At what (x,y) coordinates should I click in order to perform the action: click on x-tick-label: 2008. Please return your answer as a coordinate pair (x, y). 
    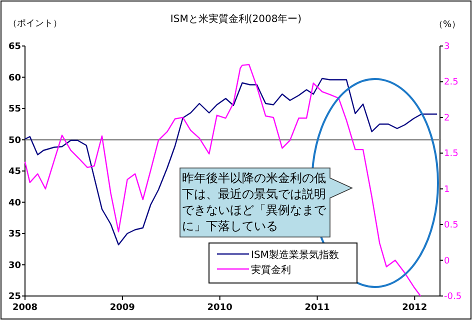
    Looking at the image, I should click on (25, 308).